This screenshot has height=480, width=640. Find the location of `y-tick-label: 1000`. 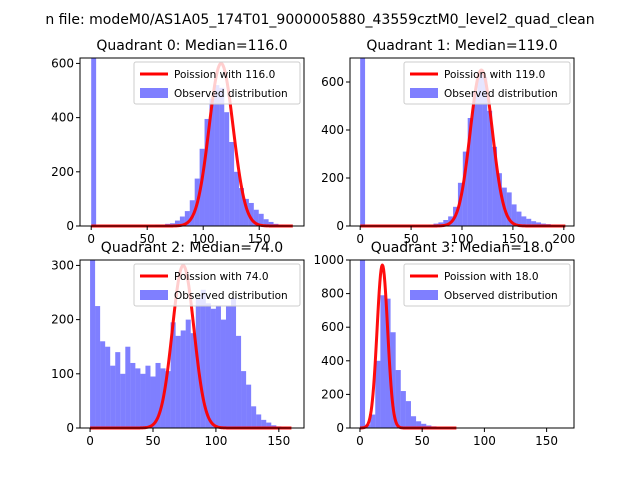

y-tick-label: 1000 is located at coordinates (328, 260).